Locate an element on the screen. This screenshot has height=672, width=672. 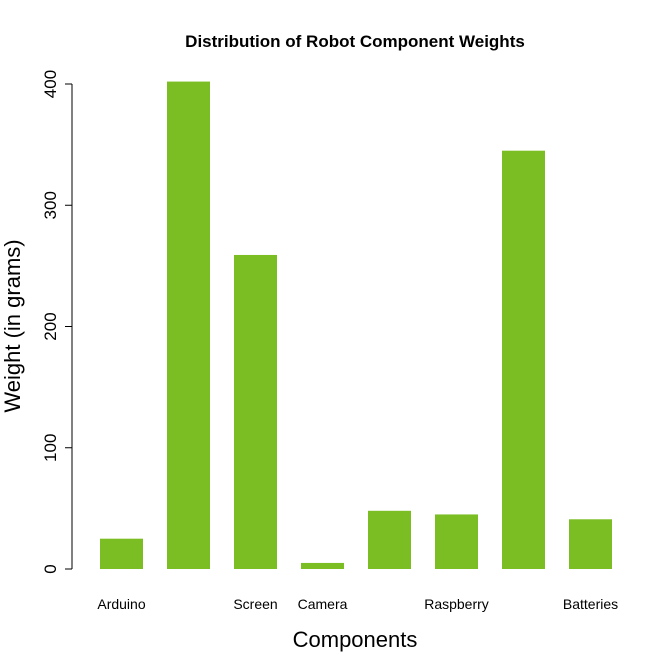
y-tick-label-3: 300 is located at coordinates (50, 205).